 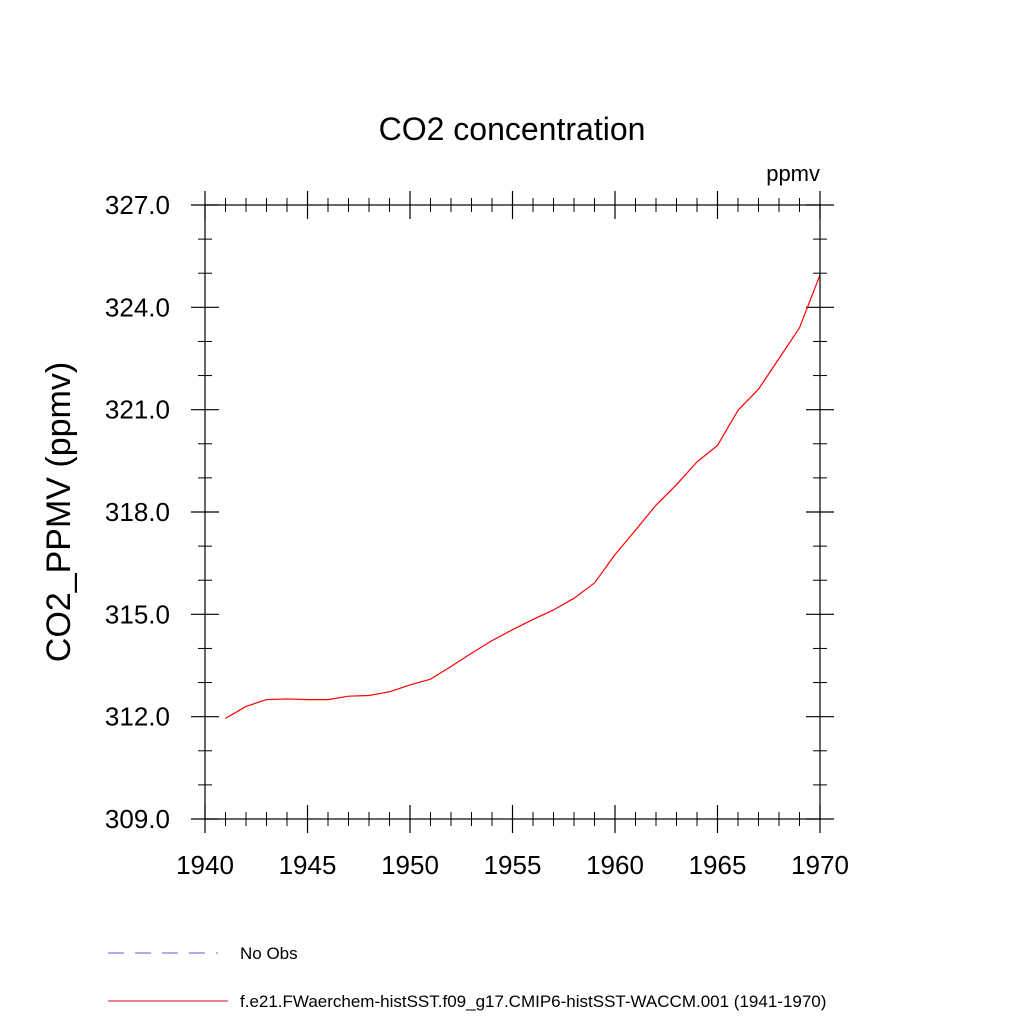 What do you see at coordinates (137, 717) in the screenshot?
I see `y-tick-label: 312.0` at bounding box center [137, 717].